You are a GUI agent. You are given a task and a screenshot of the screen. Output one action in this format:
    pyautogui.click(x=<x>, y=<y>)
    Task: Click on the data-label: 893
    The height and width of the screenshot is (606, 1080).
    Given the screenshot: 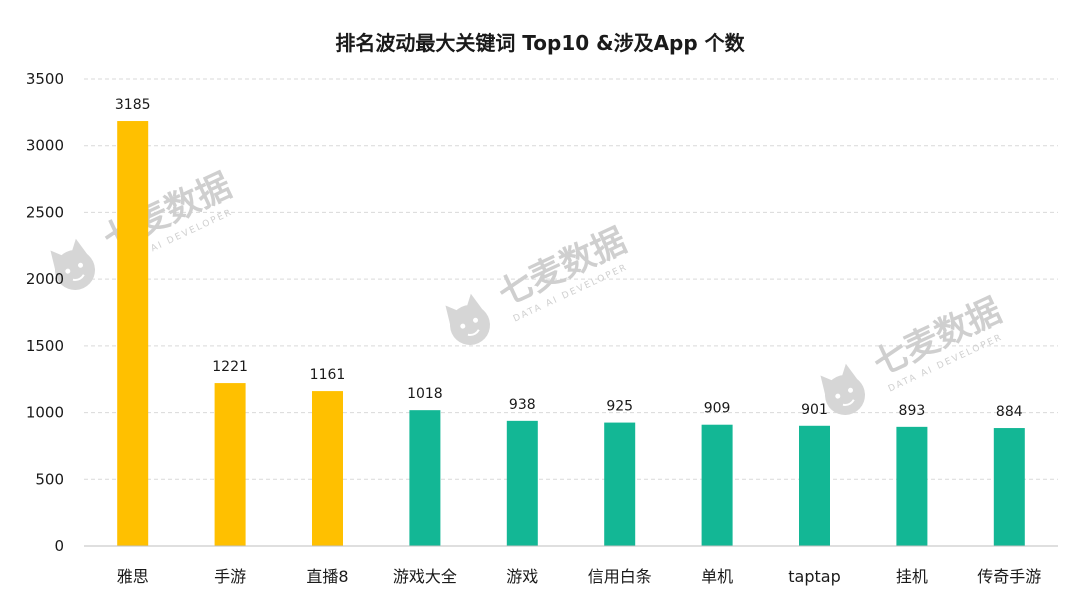 What is the action you would take?
    pyautogui.click(x=912, y=411)
    